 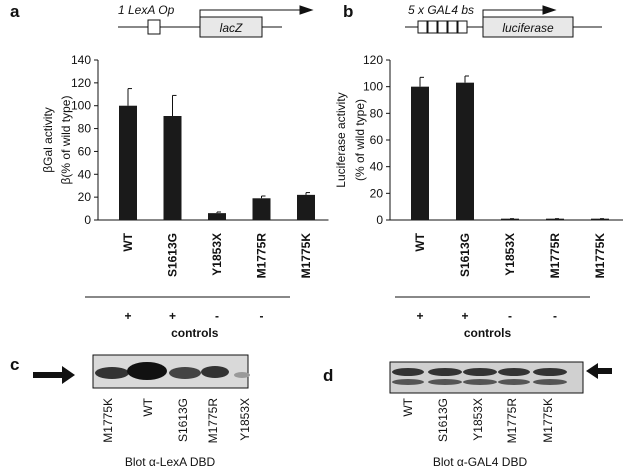 What do you see at coordinates (528, 28) in the screenshot?
I see `gene-label: luciferase` at bounding box center [528, 28].